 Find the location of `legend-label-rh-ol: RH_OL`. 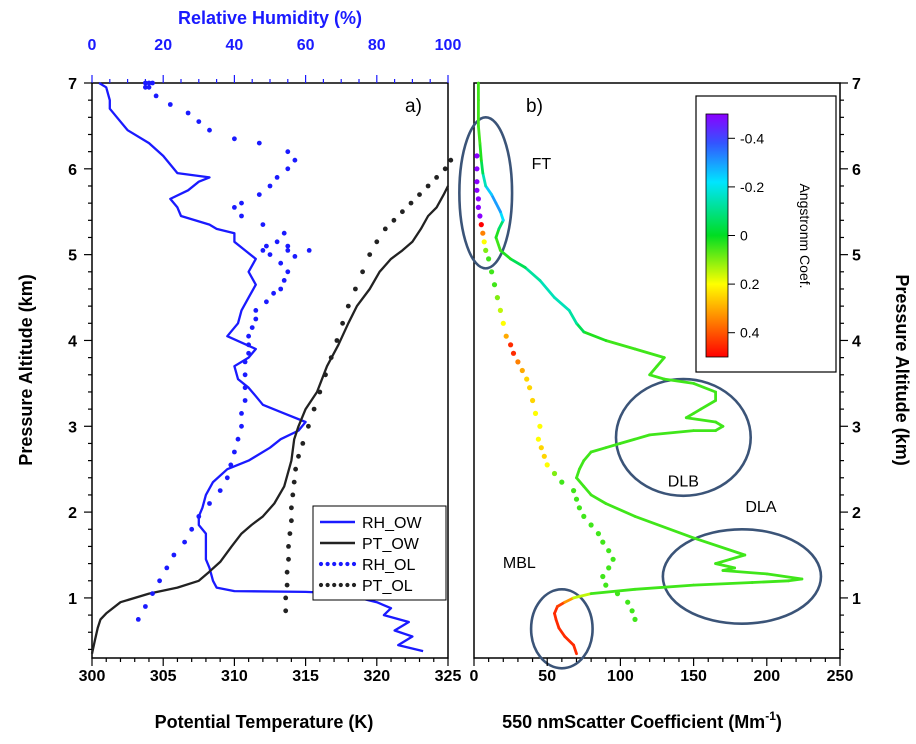

legend-label-rh-ol: RH_OL is located at coordinates (388, 565).